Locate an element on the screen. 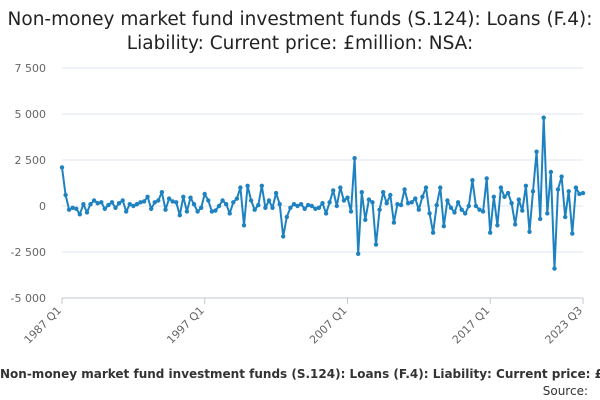  y-tick-label: 7 500 is located at coordinates (31, 68).